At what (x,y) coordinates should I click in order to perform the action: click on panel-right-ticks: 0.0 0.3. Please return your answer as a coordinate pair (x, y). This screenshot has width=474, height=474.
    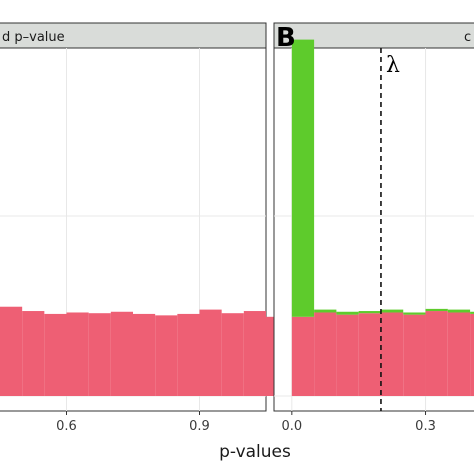
    Looking at the image, I should click on (358, 422).